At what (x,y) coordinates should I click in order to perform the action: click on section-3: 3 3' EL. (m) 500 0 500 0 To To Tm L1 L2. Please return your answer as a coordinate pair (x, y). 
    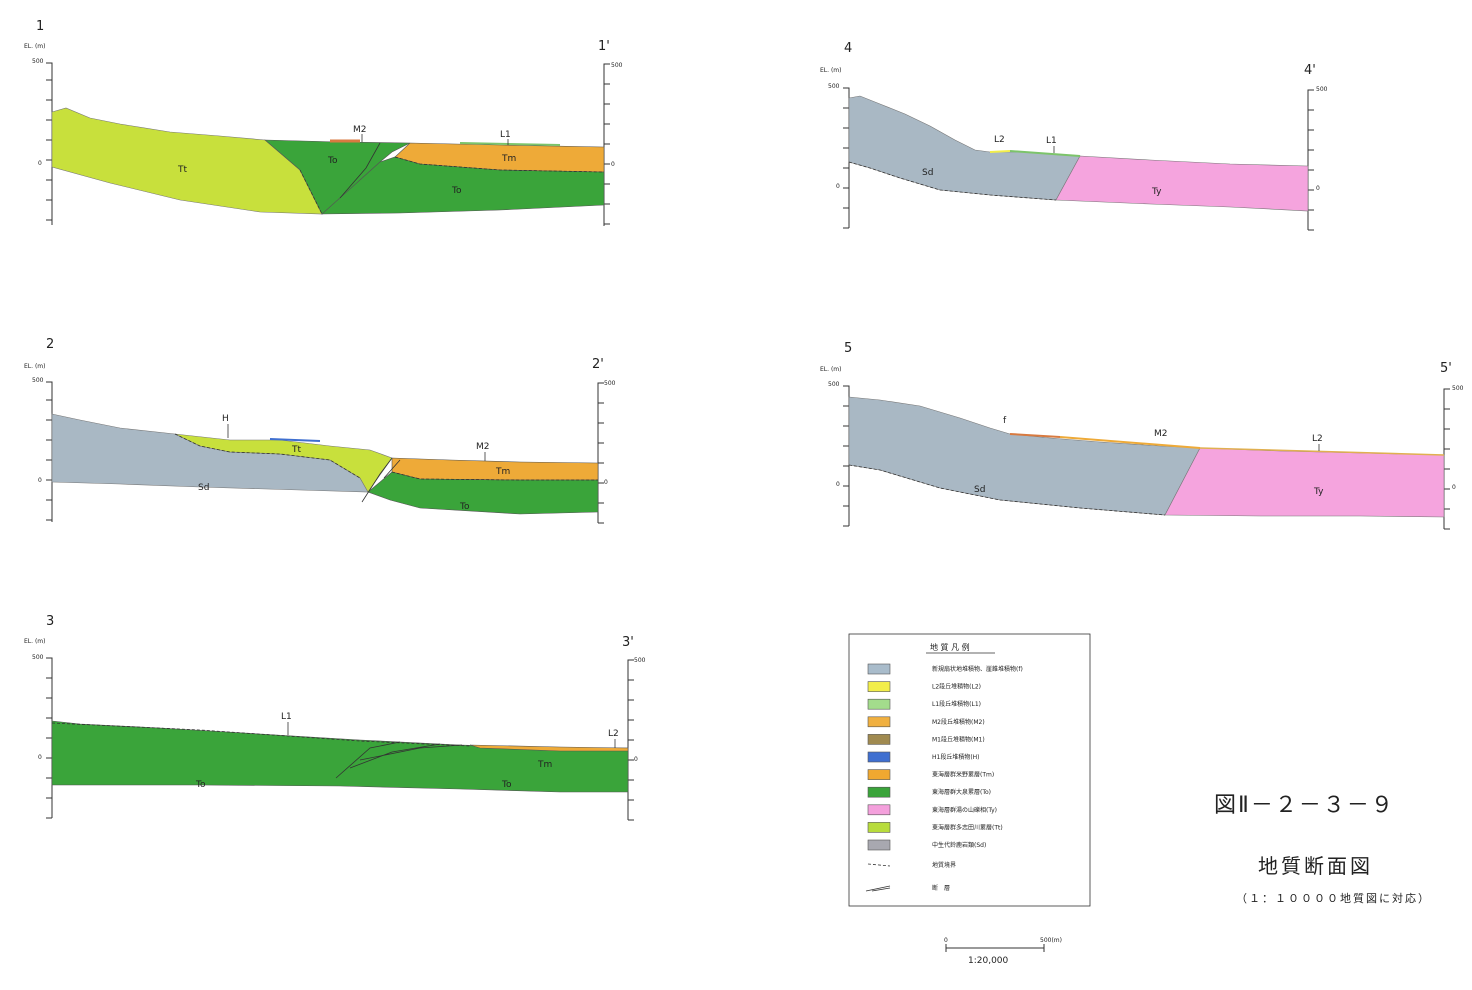
    Looking at the image, I should click on (335, 717).